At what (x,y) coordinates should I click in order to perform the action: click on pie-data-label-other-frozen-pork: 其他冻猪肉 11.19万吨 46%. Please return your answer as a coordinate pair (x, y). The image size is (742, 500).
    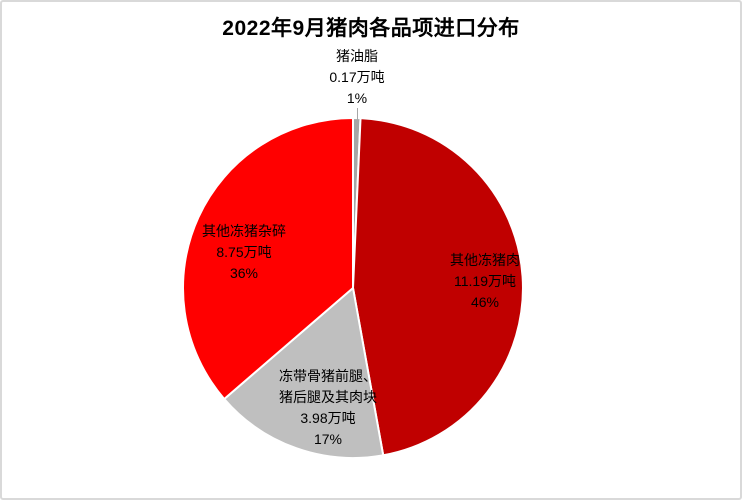
    Looking at the image, I should click on (485, 281).